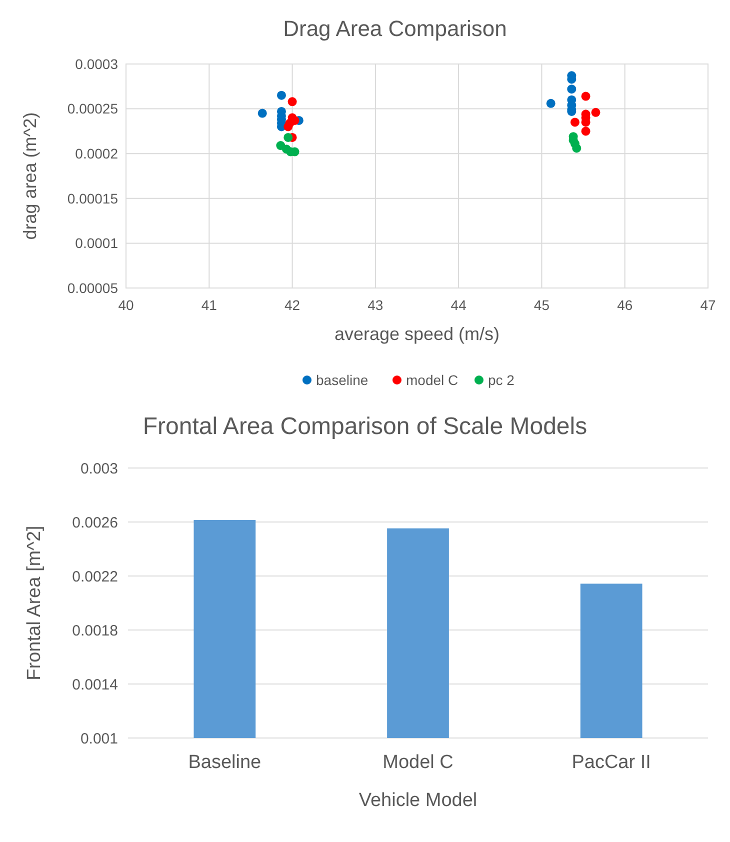 The height and width of the screenshot is (842, 730). I want to click on x-tick-label: 44, so click(458, 305).